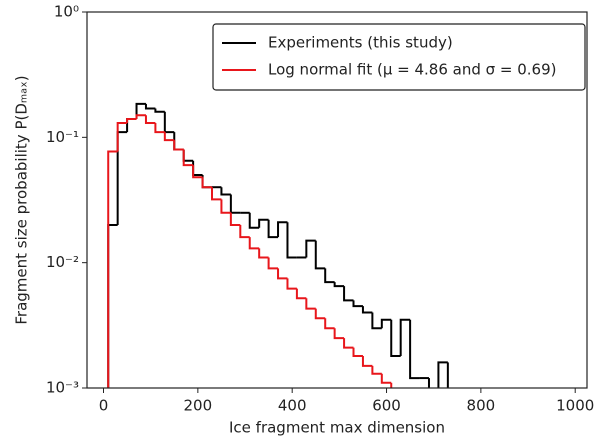 The width and height of the screenshot is (594, 441). Describe the element at coordinates (412, 70) in the screenshot. I see `legend-label: Log normal fit (μ = 4.86 and σ = 0.69)` at that location.